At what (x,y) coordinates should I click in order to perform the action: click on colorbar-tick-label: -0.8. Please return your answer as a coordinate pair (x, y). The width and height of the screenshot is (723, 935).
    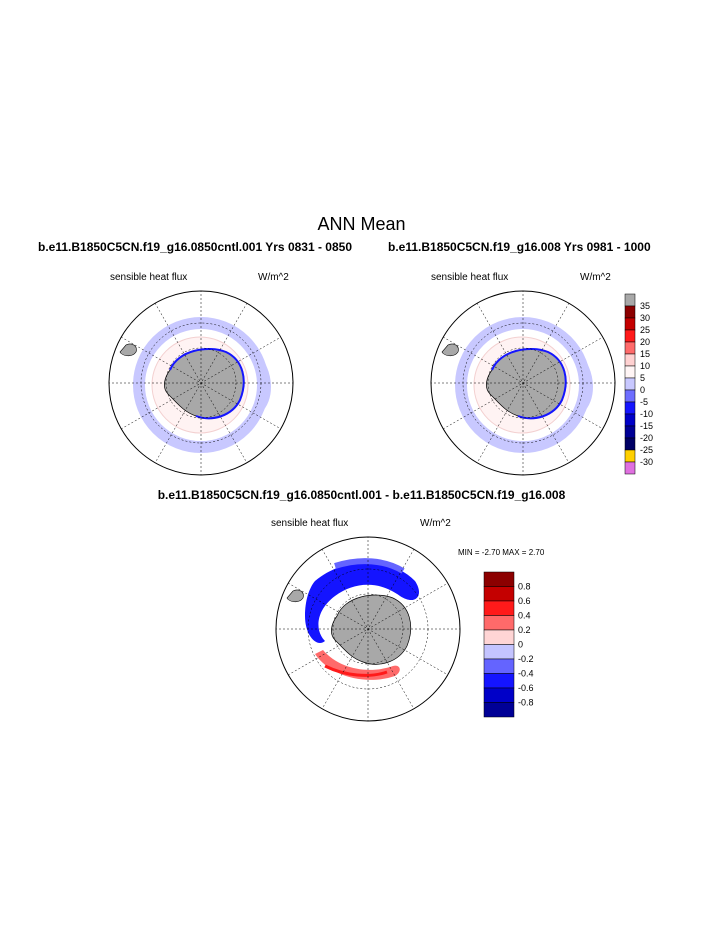
    Looking at the image, I should click on (526, 703).